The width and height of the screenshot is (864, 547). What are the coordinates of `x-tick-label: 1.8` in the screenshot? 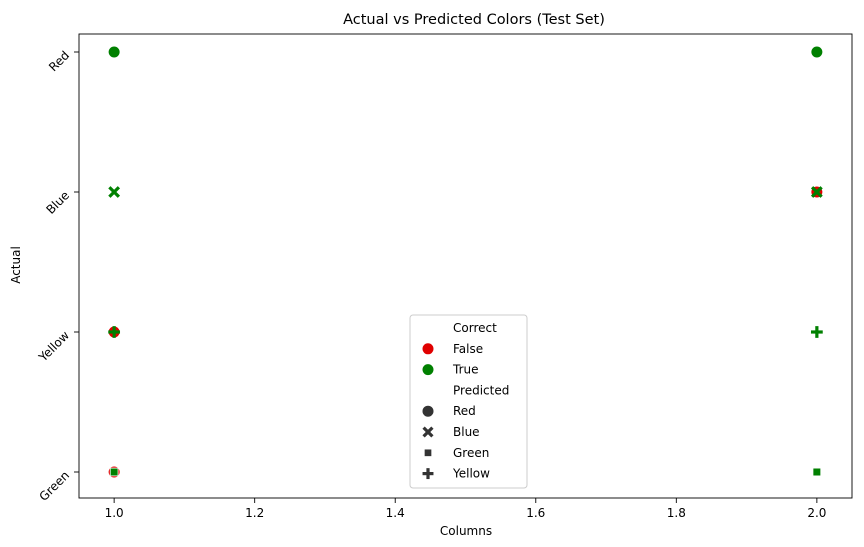 It's located at (676, 513).